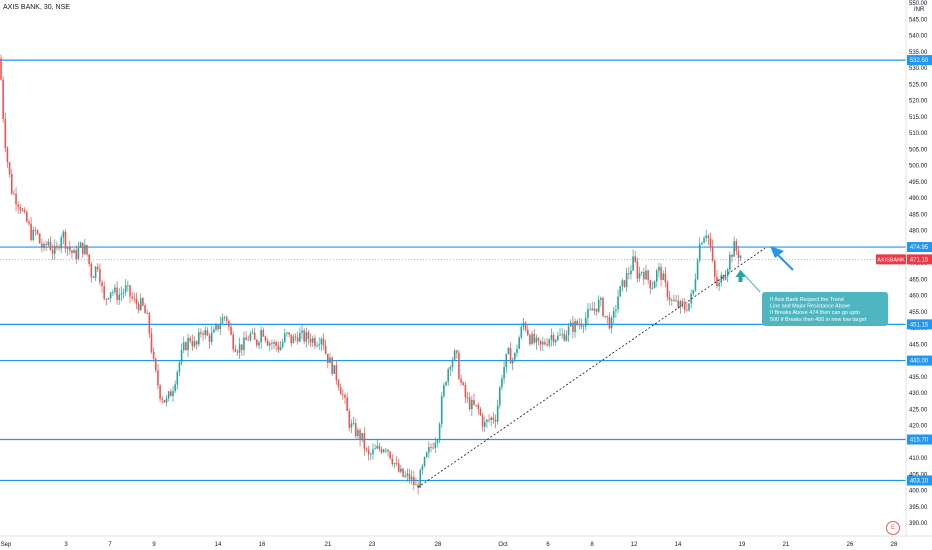 The height and width of the screenshot is (550, 932). Describe the element at coordinates (918, 167) in the screenshot. I see `y-tick-label: 500.00` at that location.